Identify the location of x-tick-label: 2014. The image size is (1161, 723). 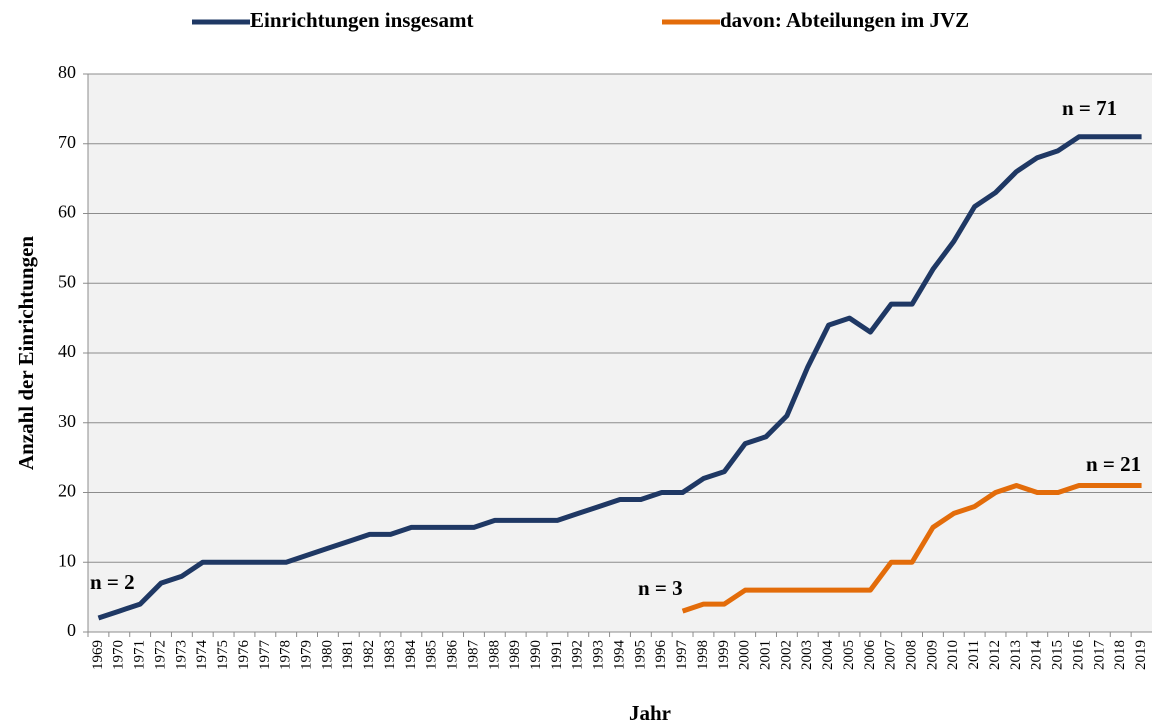
(1037, 655).